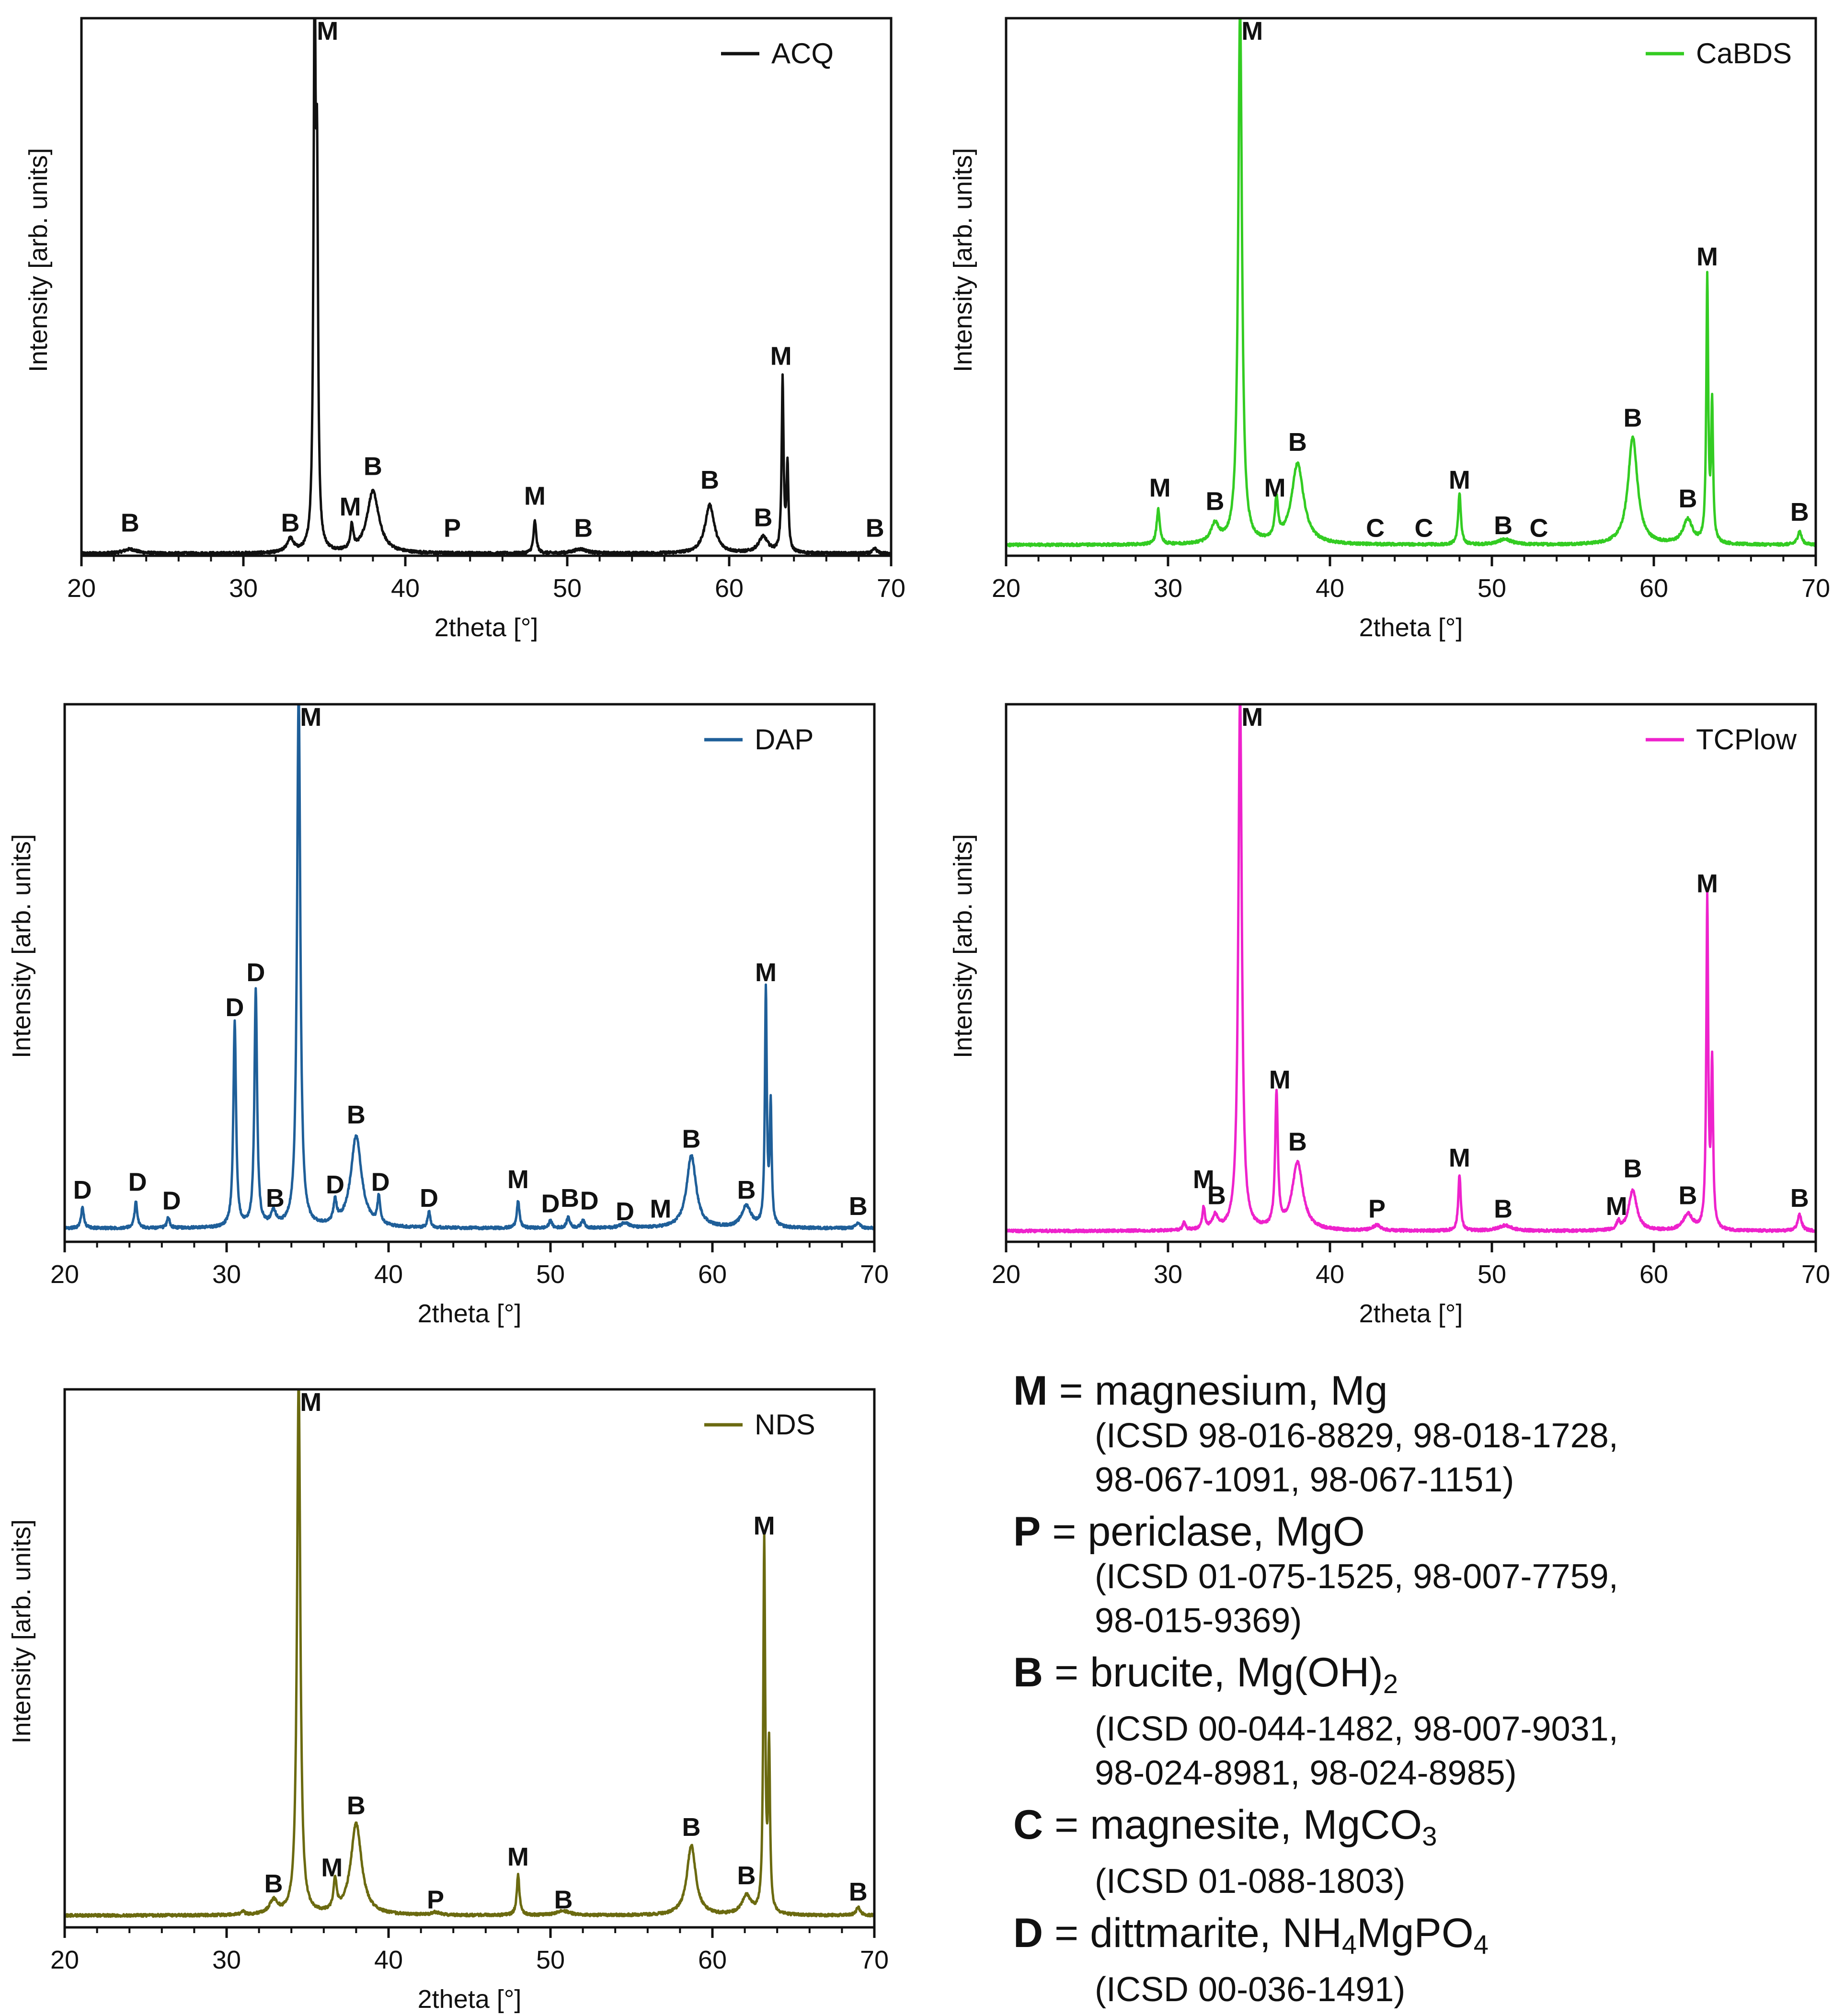  Describe the element at coordinates (1356, 1729) in the screenshot. I see `legend-ref: (ICSD 00-044-1482, 98-007-9031,` at that location.